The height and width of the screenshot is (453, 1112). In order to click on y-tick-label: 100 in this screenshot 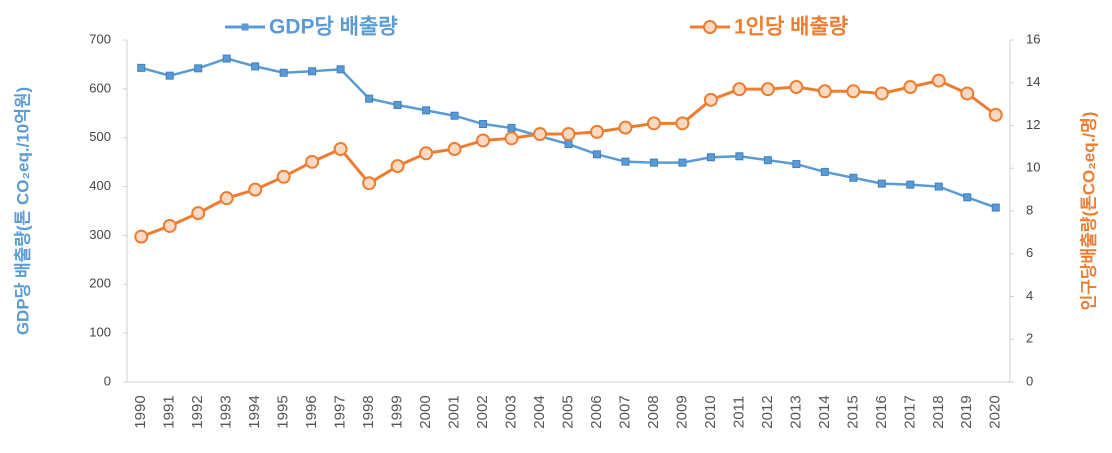, I will do `click(100, 332)`.